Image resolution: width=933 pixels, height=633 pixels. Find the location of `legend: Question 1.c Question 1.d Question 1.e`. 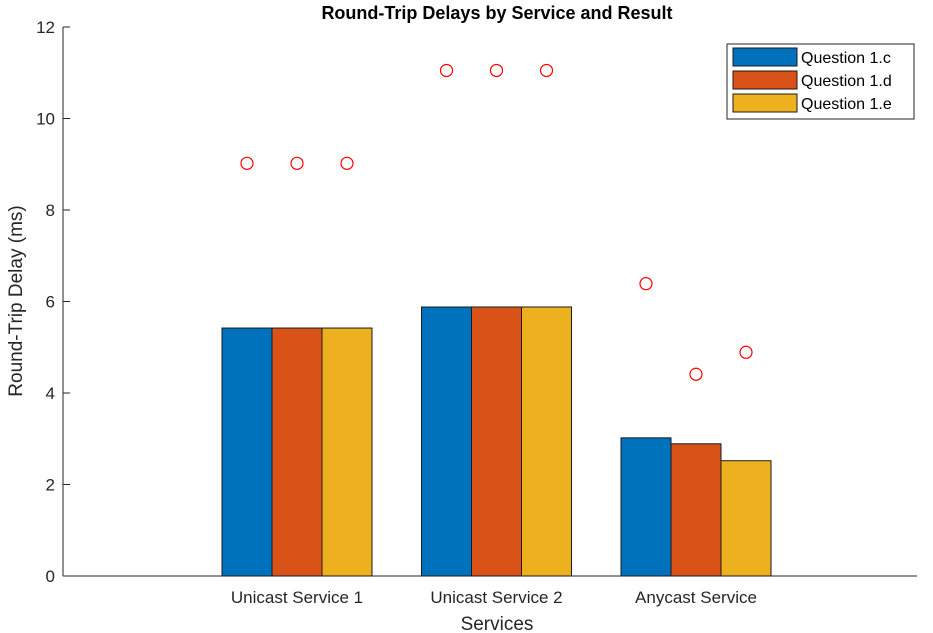

legend: Question 1.c Question 1.d Question 1.e is located at coordinates (820, 81).